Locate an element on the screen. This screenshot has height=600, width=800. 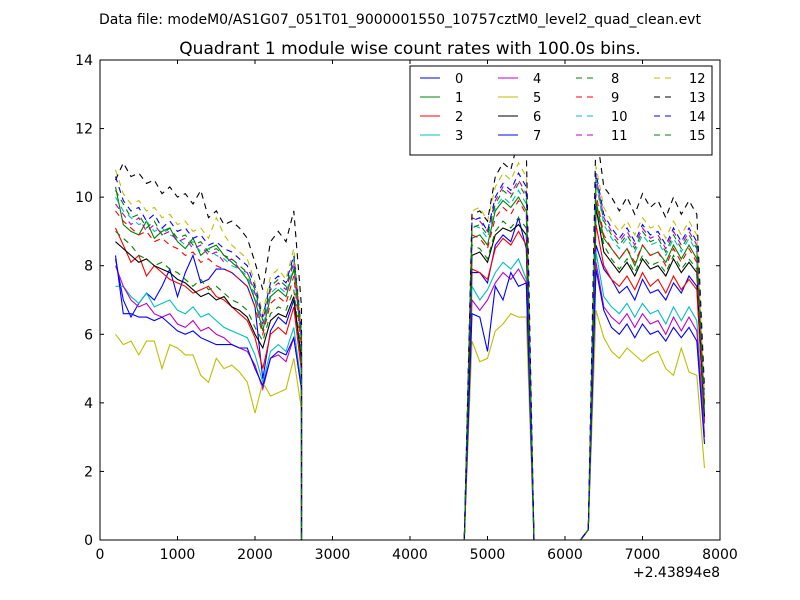
x-tick-label: 8000 is located at coordinates (720, 555).